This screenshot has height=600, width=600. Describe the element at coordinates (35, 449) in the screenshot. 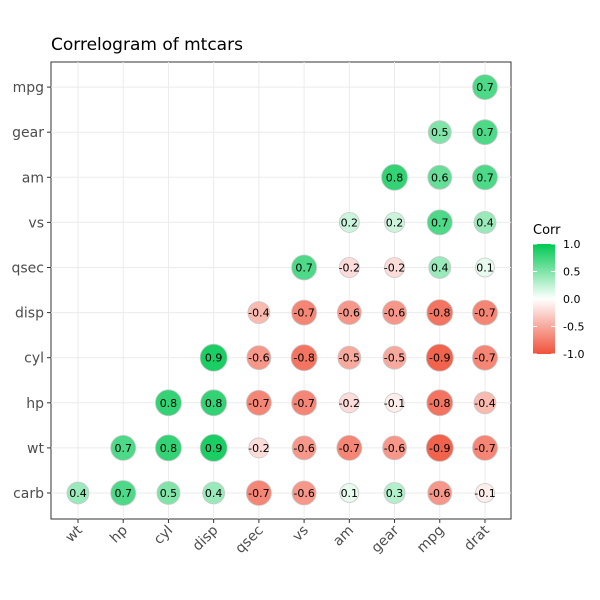

I see `y-tick-label-wt: wt` at that location.